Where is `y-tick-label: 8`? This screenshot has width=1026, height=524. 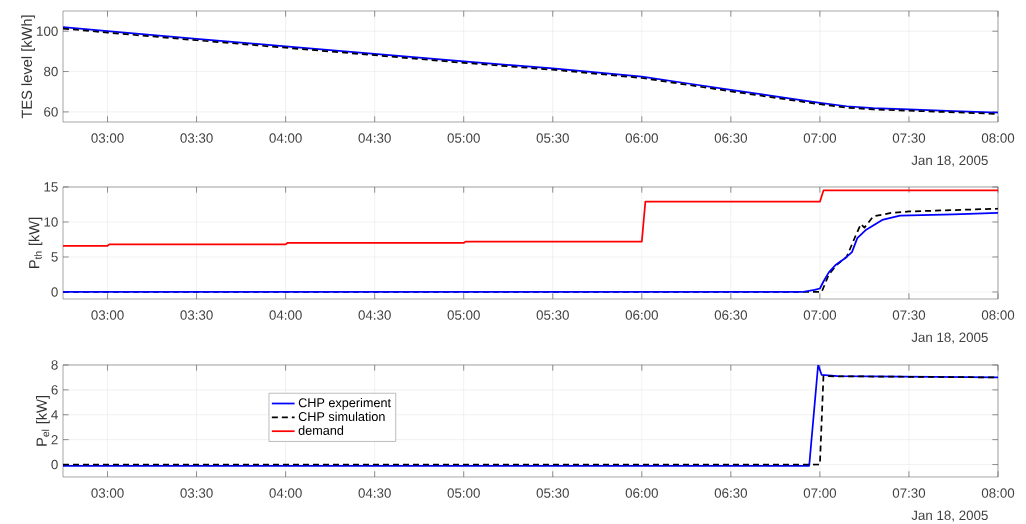 y-tick-label: 8 is located at coordinates (54, 365).